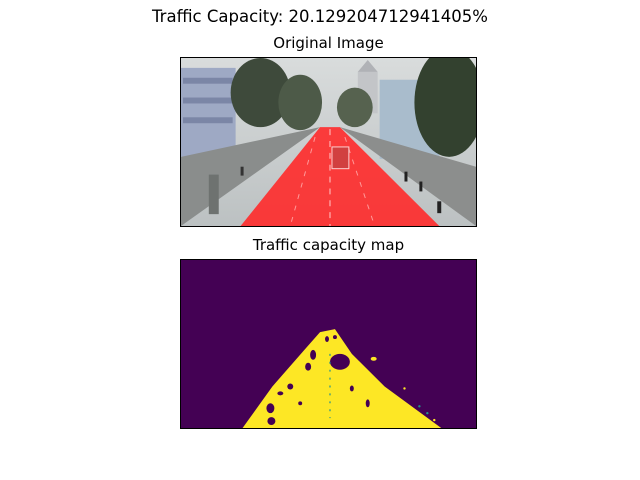 The width and height of the screenshot is (640, 480). I want to click on right-trees, so click(445, 107).